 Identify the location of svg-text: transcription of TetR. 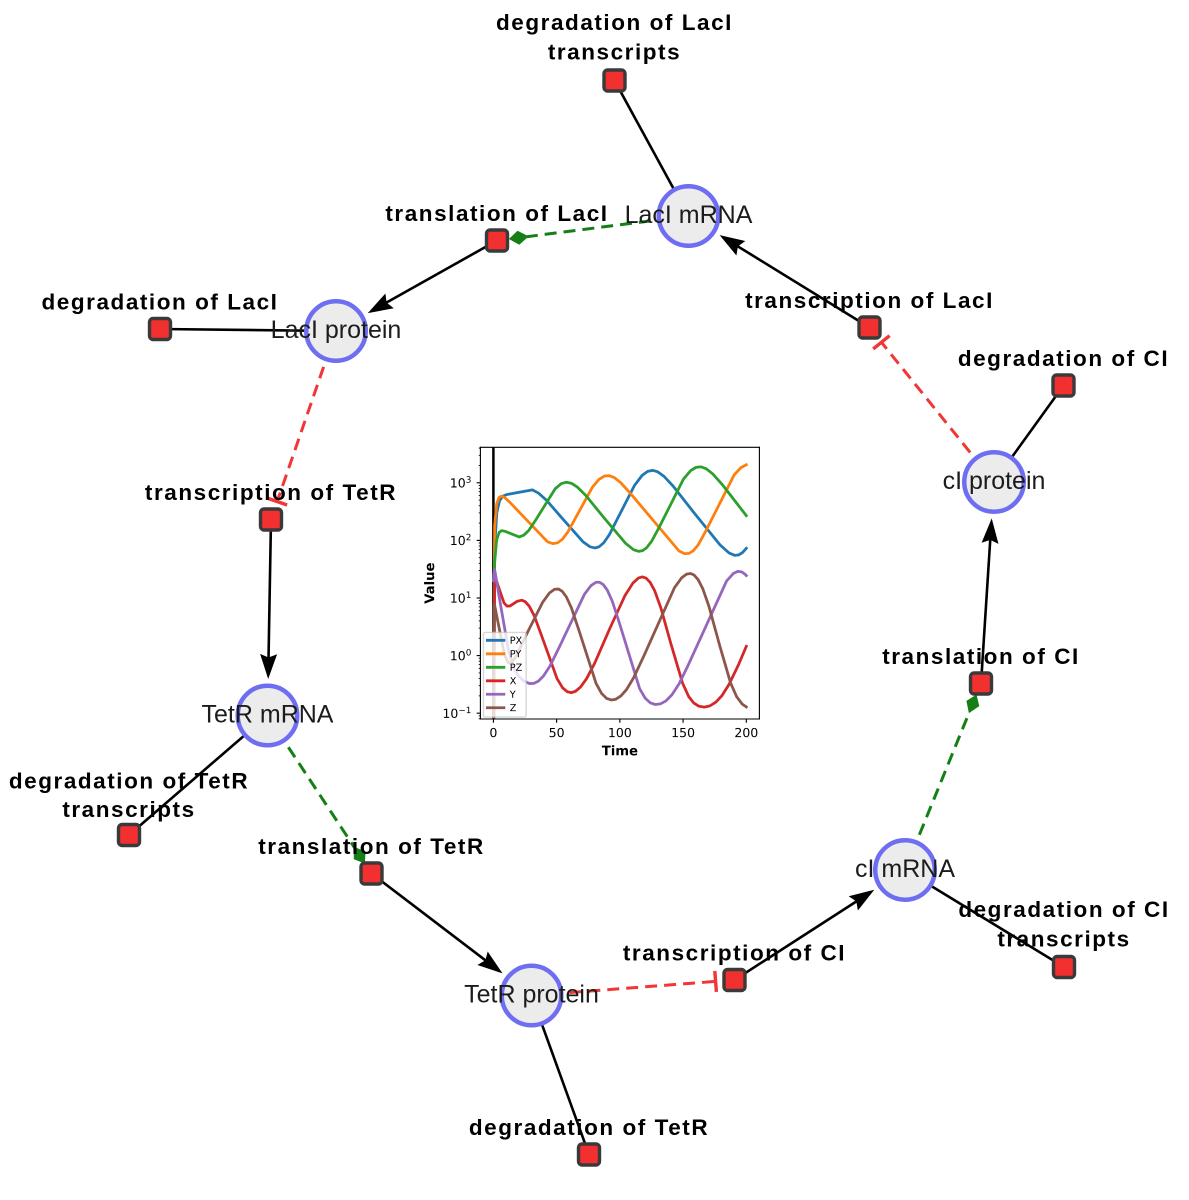
(271, 492).